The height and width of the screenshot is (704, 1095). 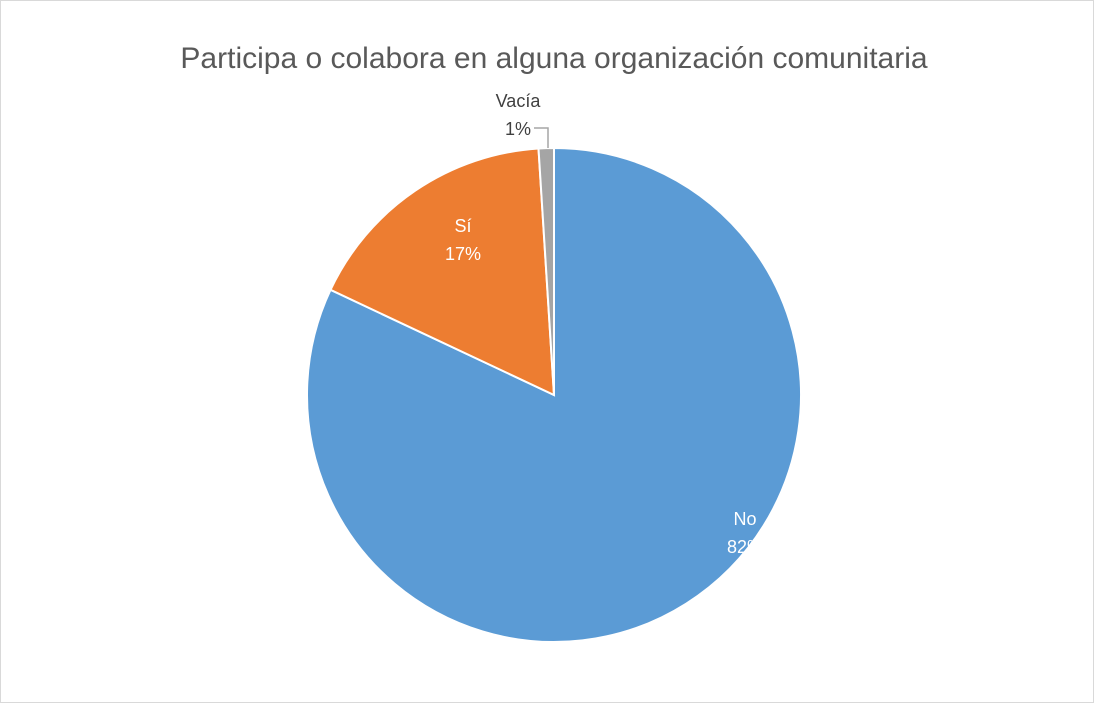 What do you see at coordinates (745, 547) in the screenshot?
I see `slice-value-label: 82%` at bounding box center [745, 547].